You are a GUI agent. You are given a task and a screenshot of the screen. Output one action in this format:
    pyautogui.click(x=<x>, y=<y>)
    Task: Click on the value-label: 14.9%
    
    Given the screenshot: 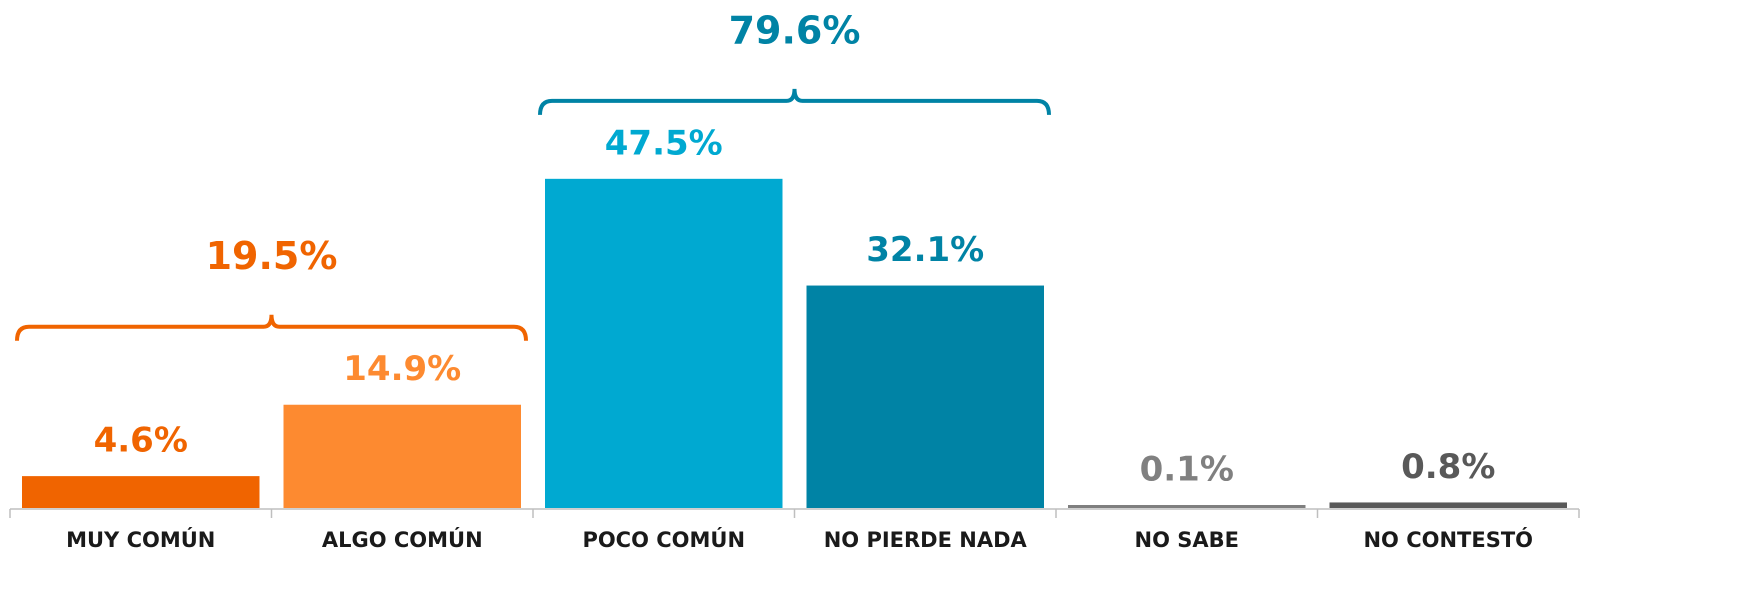 What is the action you would take?
    pyautogui.click(x=402, y=369)
    